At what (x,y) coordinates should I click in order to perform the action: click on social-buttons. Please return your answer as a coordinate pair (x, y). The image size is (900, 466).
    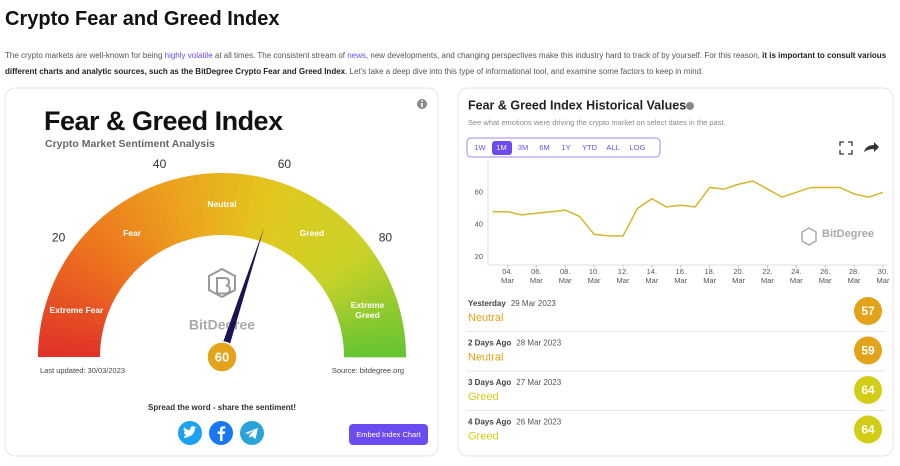
    Looking at the image, I should click on (221, 433).